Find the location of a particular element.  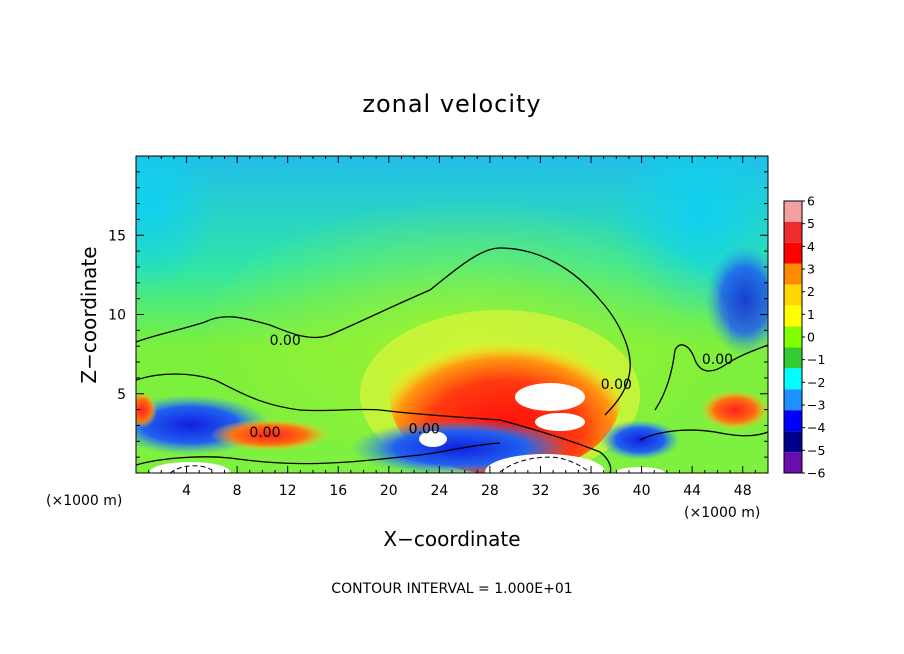

x-axis-title: X−coordinate is located at coordinates (451, 539).